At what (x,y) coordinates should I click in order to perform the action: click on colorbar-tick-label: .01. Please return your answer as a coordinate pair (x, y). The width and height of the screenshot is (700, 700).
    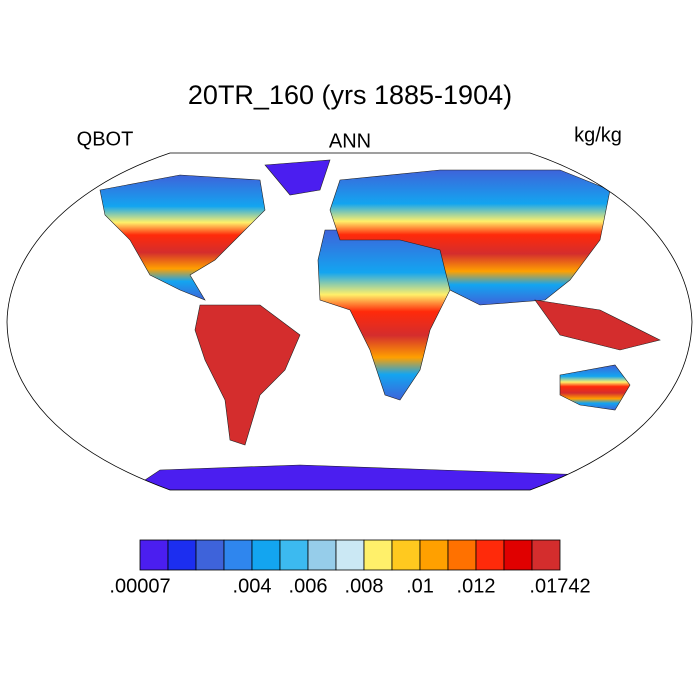
    Looking at the image, I should click on (420, 586).